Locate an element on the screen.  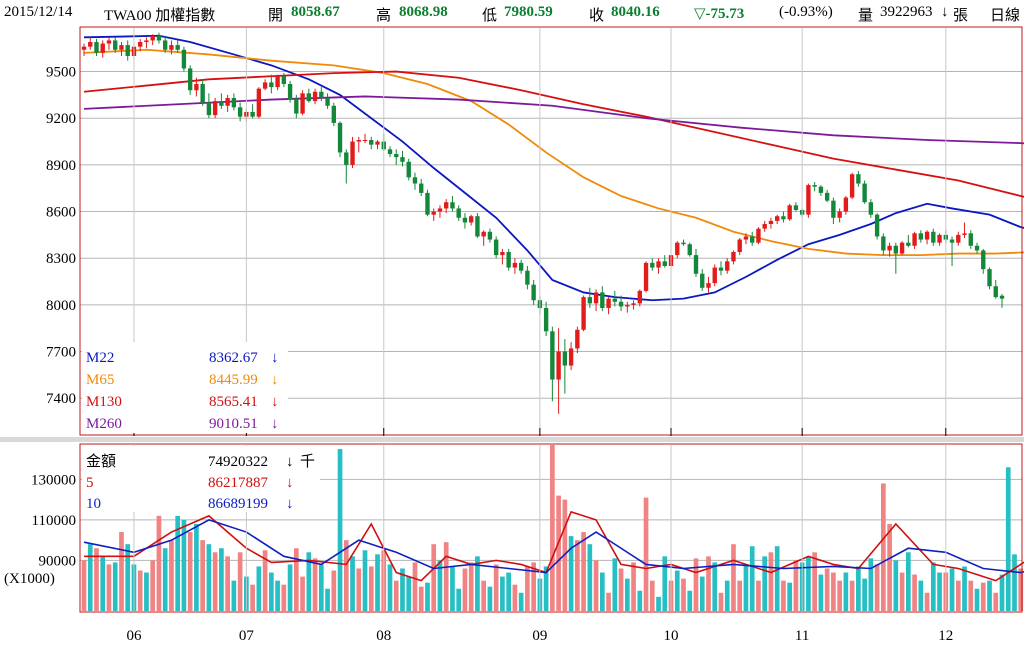
ma-legend-arrow: ↓ is located at coordinates (275, 380).